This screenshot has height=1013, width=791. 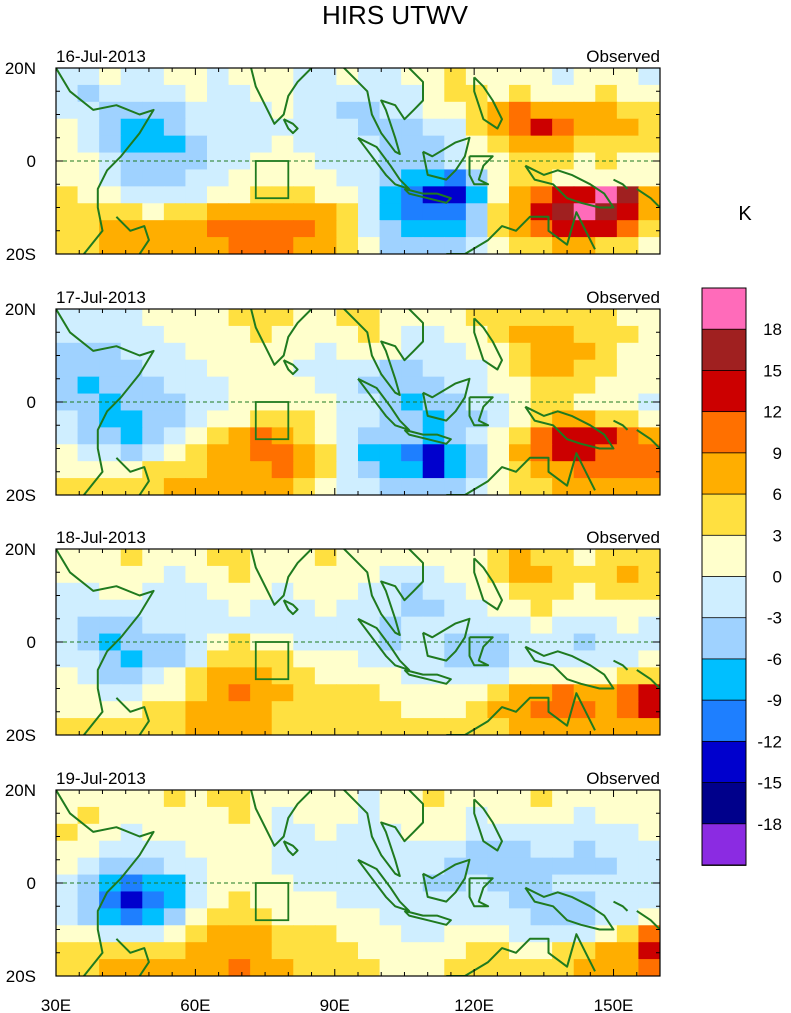 I want to click on colorbar-swatch, so click(x=724, y=762).